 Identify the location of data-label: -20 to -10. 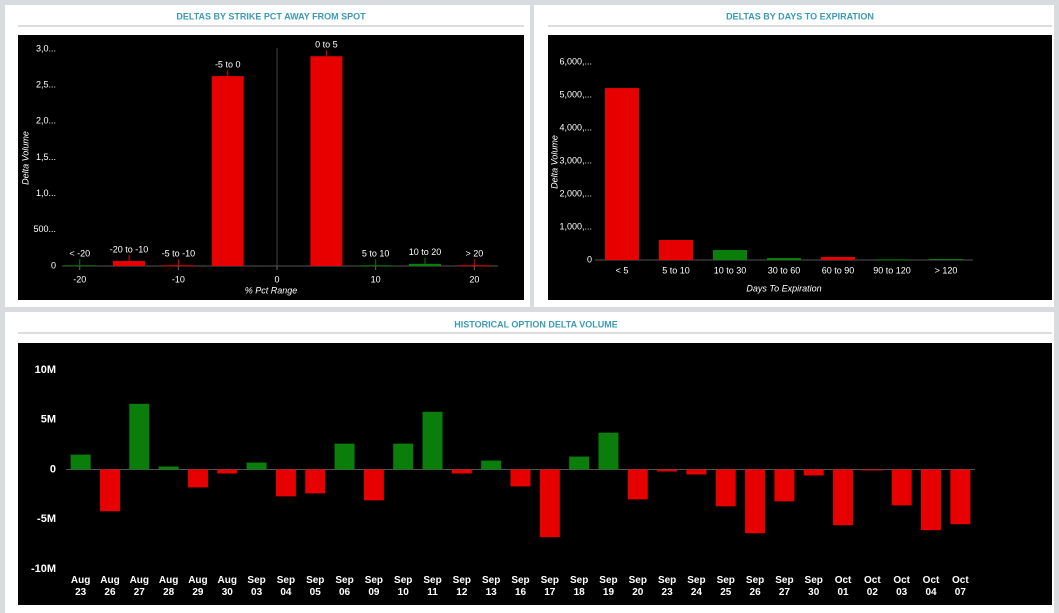
(129, 249).